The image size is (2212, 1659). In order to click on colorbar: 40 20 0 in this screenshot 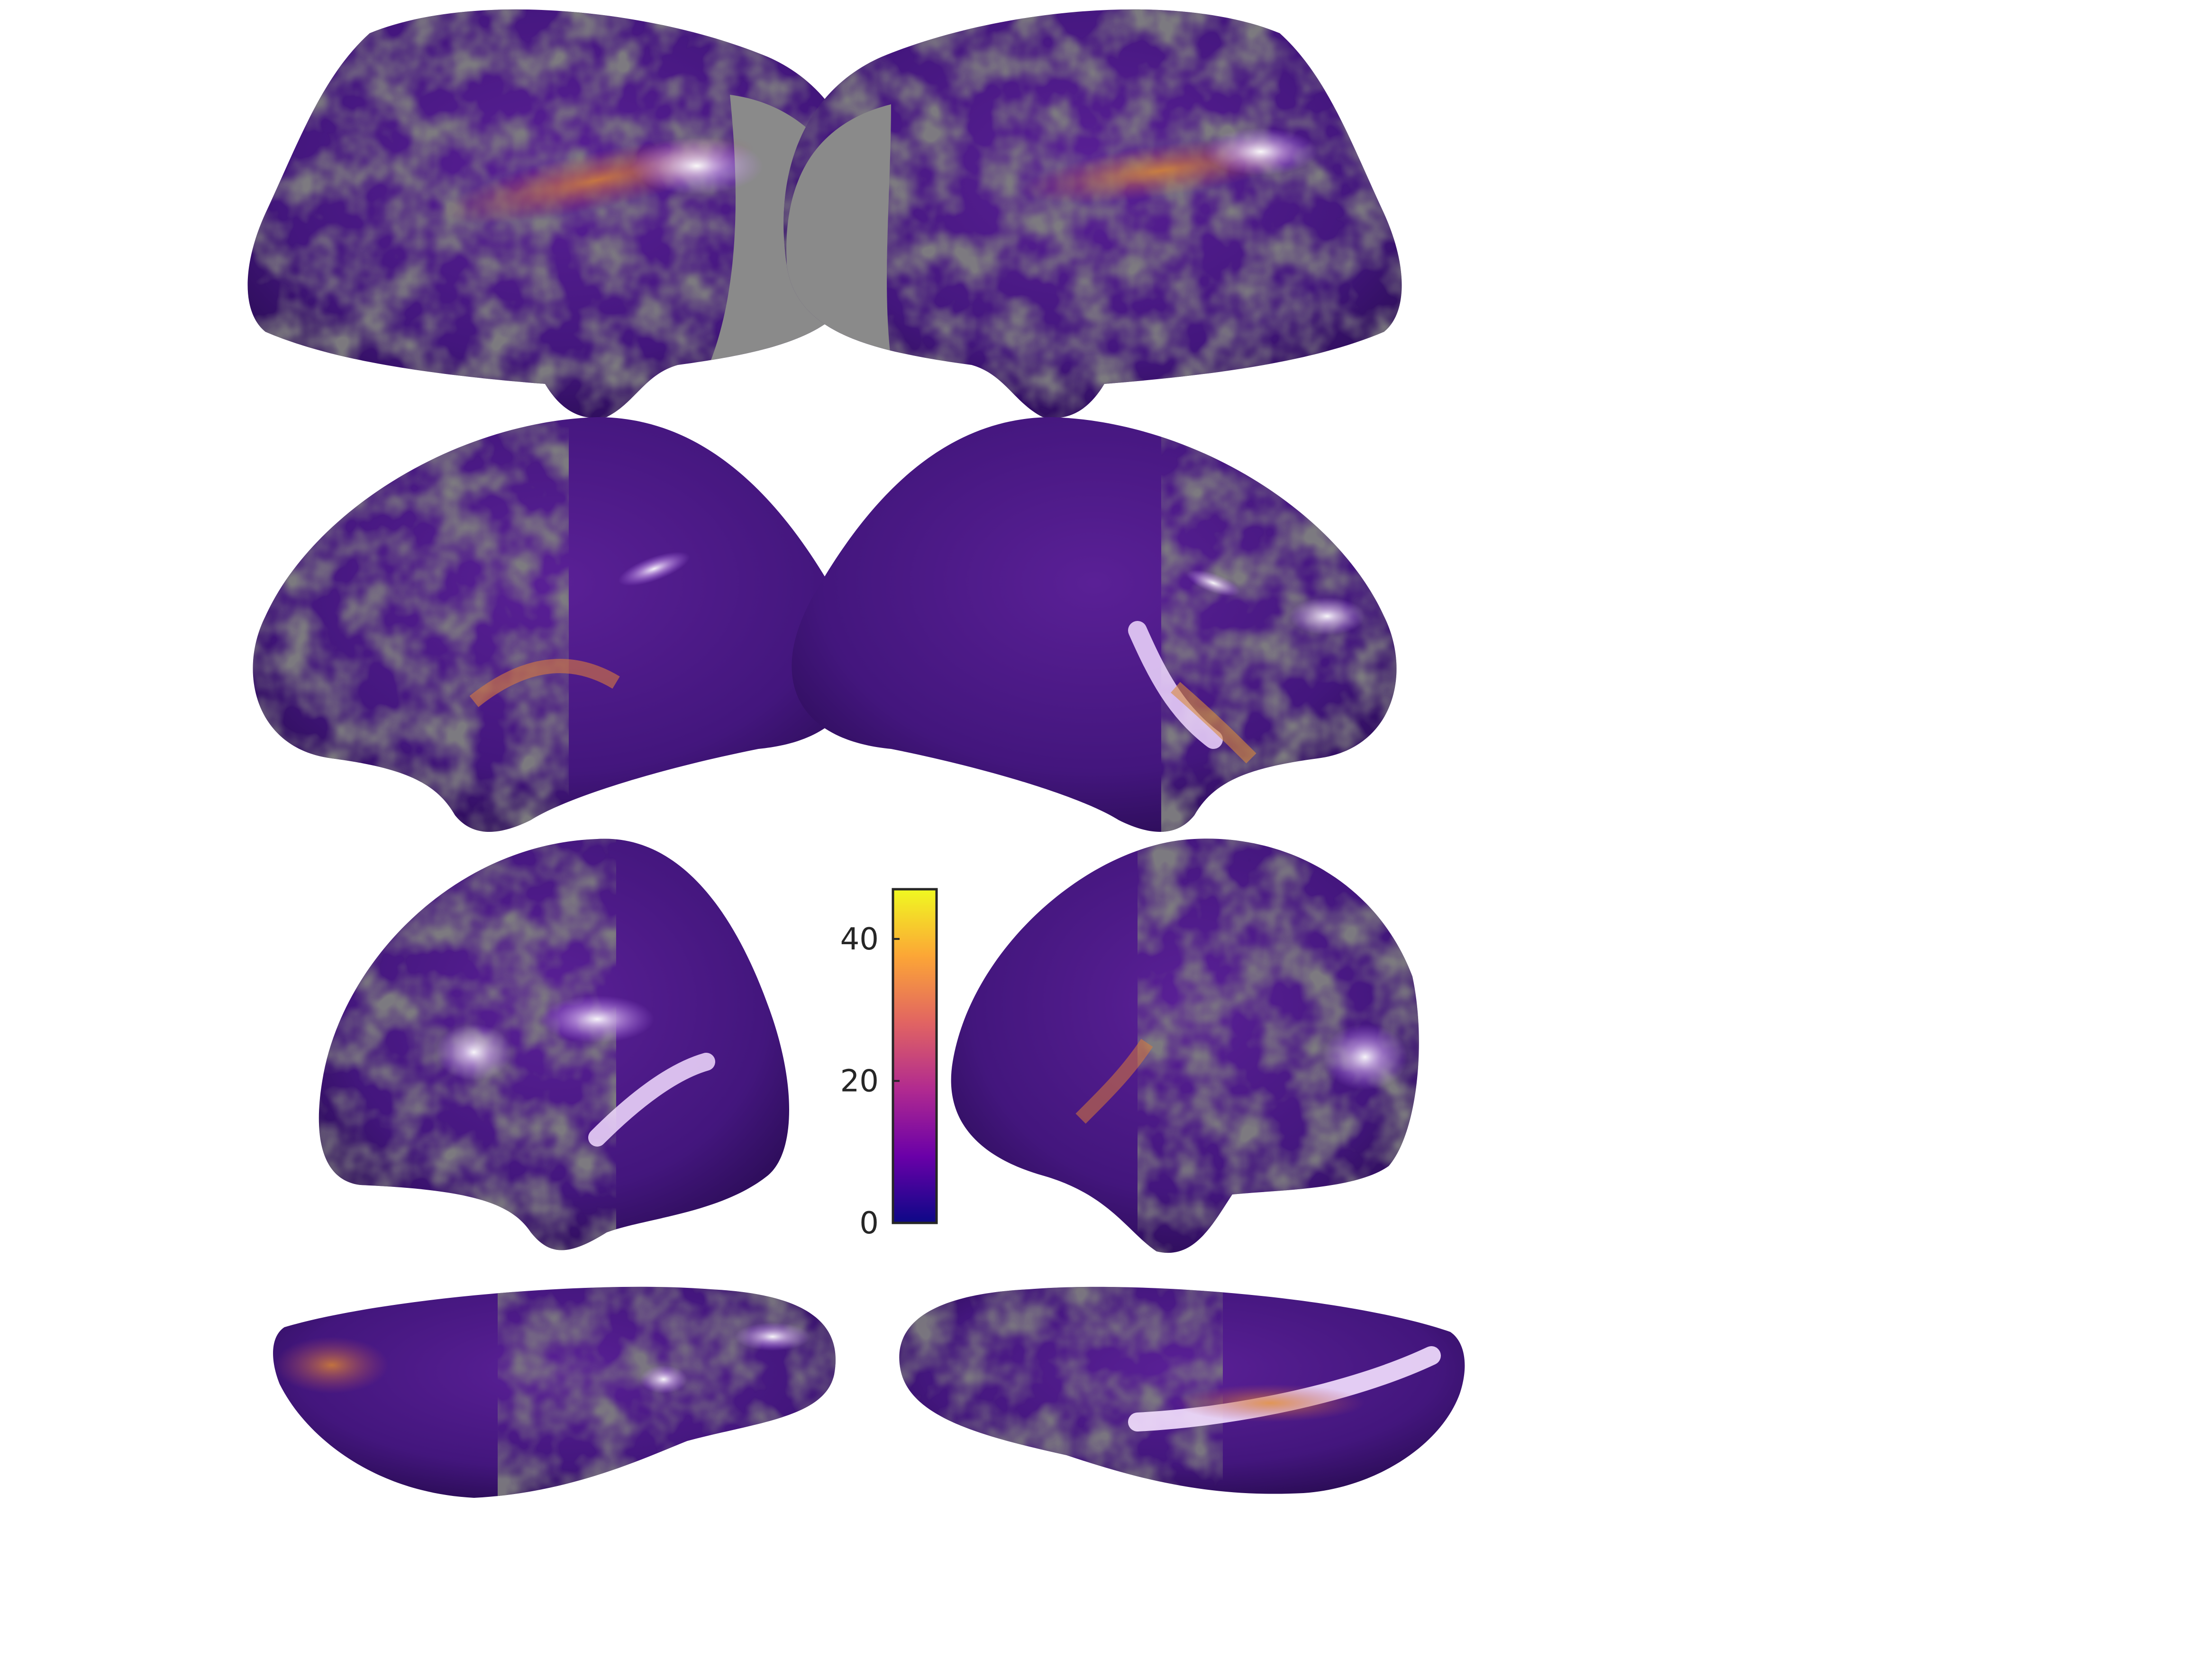, I will do `click(889, 1064)`.